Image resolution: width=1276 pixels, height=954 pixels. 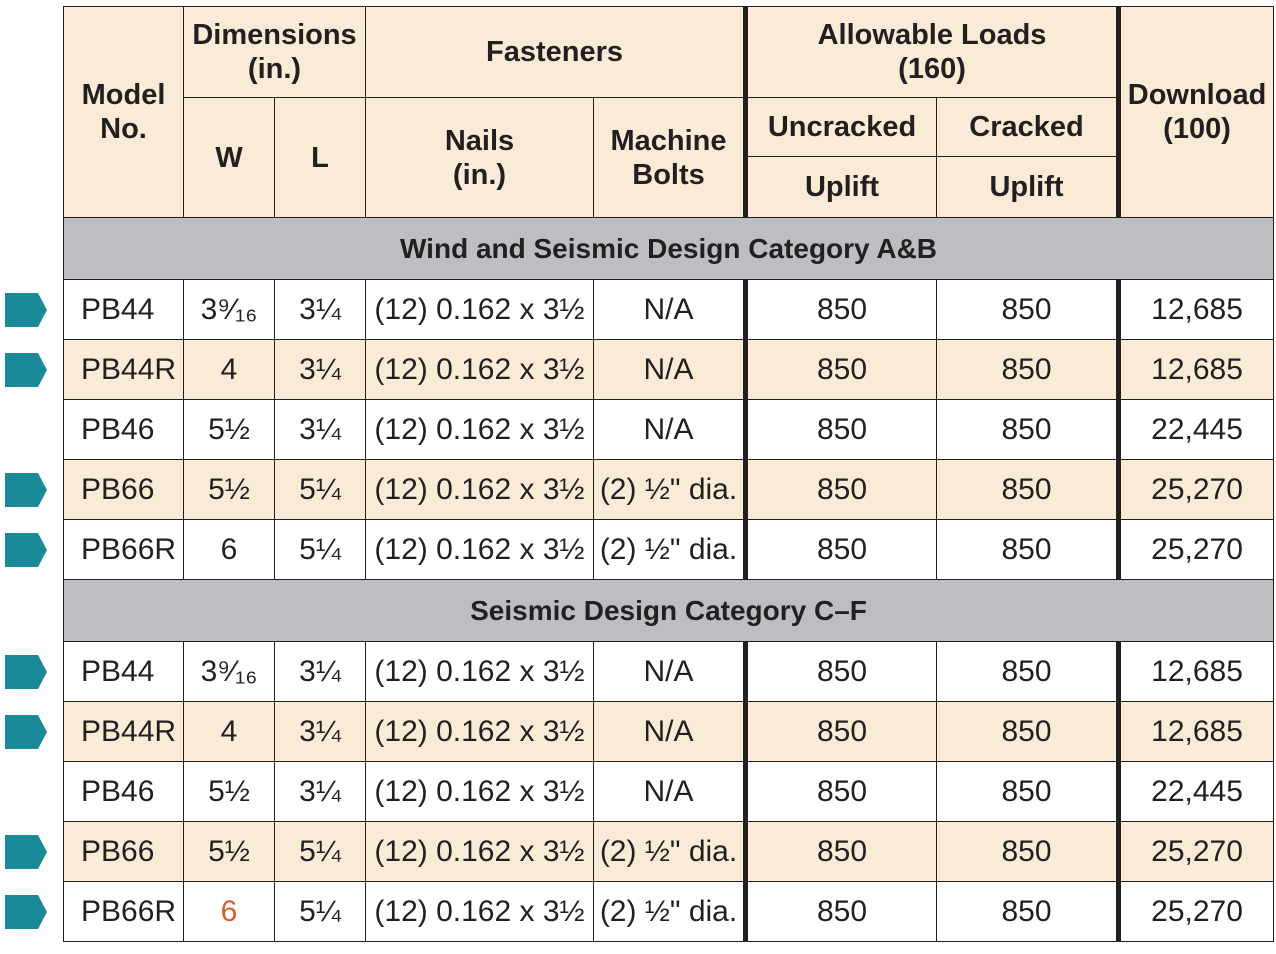 I want to click on table-row: PB46 5½ 3¼ (12) 0.162 x 3½ N/A 850 850 22,445, so click(x=669, y=429).